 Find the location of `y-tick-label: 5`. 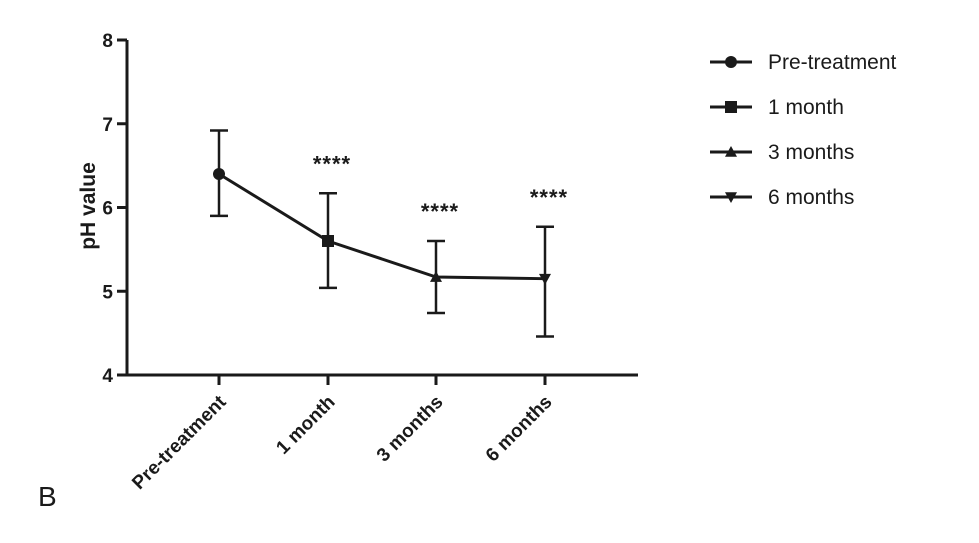

y-tick-label: 5 is located at coordinates (107, 292).